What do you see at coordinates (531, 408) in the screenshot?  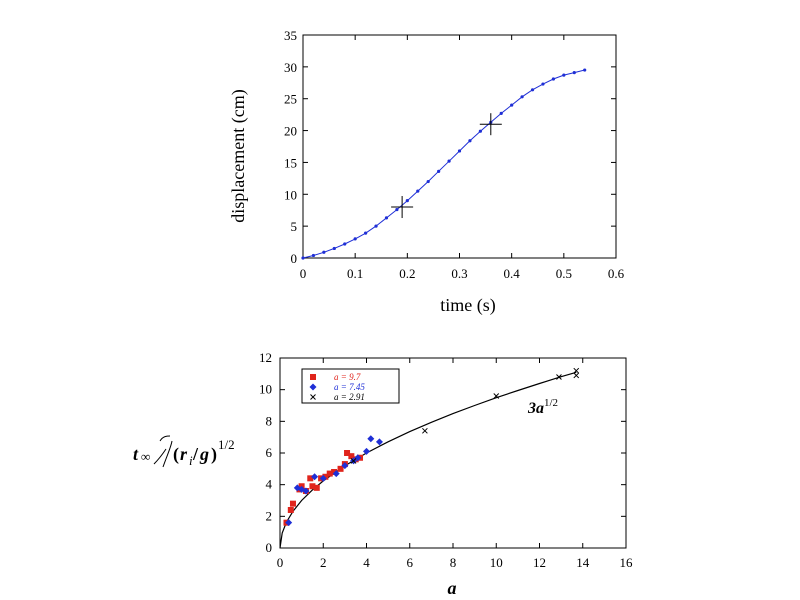 I see `fit-label-prefix: 3` at bounding box center [531, 408].